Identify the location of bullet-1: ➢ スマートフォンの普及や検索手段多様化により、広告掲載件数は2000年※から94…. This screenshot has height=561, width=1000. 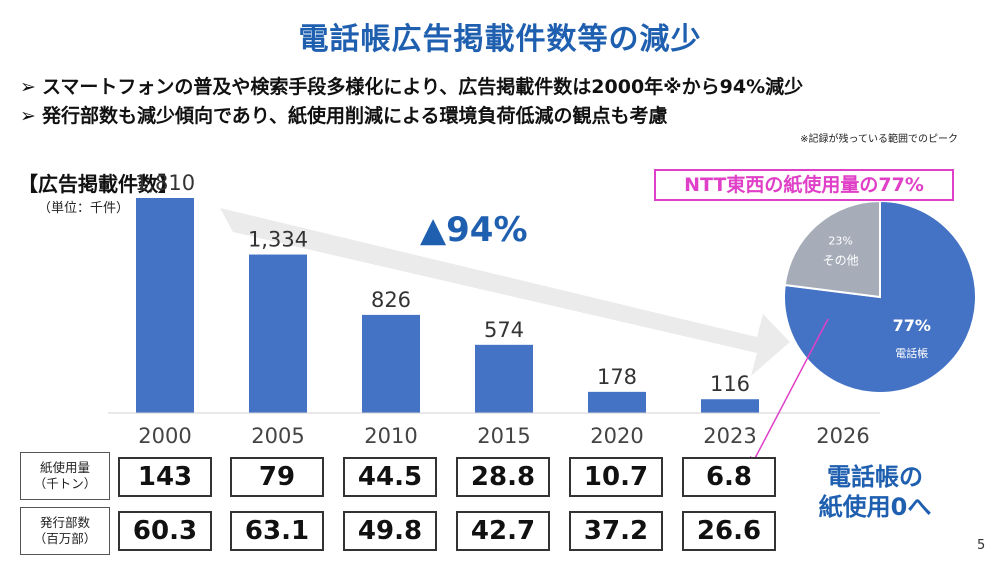
(411, 85).